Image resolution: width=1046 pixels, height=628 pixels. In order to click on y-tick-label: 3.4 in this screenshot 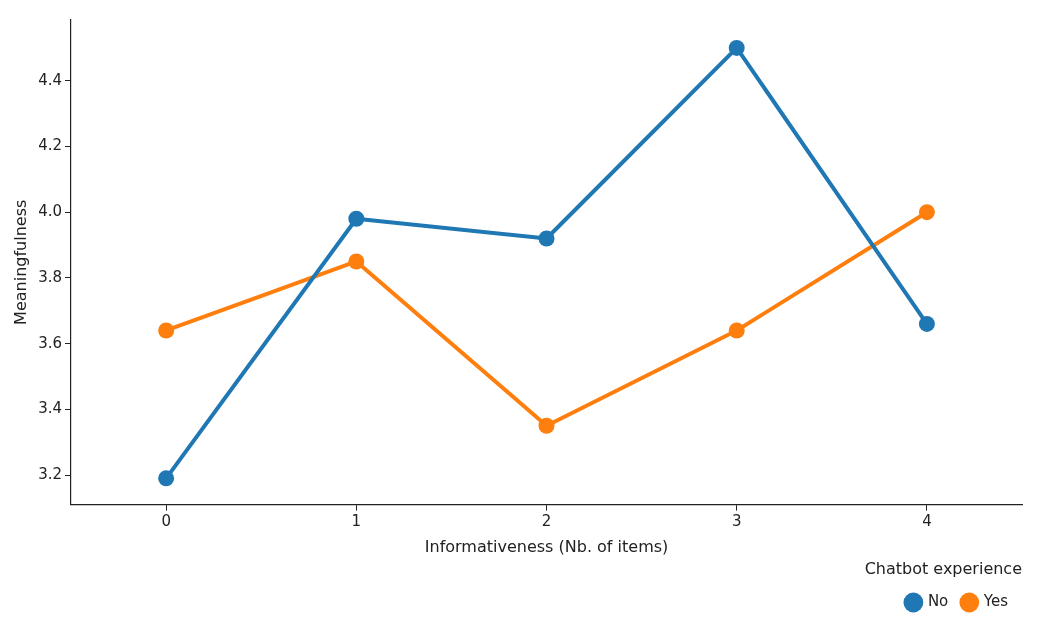, I will do `click(50, 408)`.